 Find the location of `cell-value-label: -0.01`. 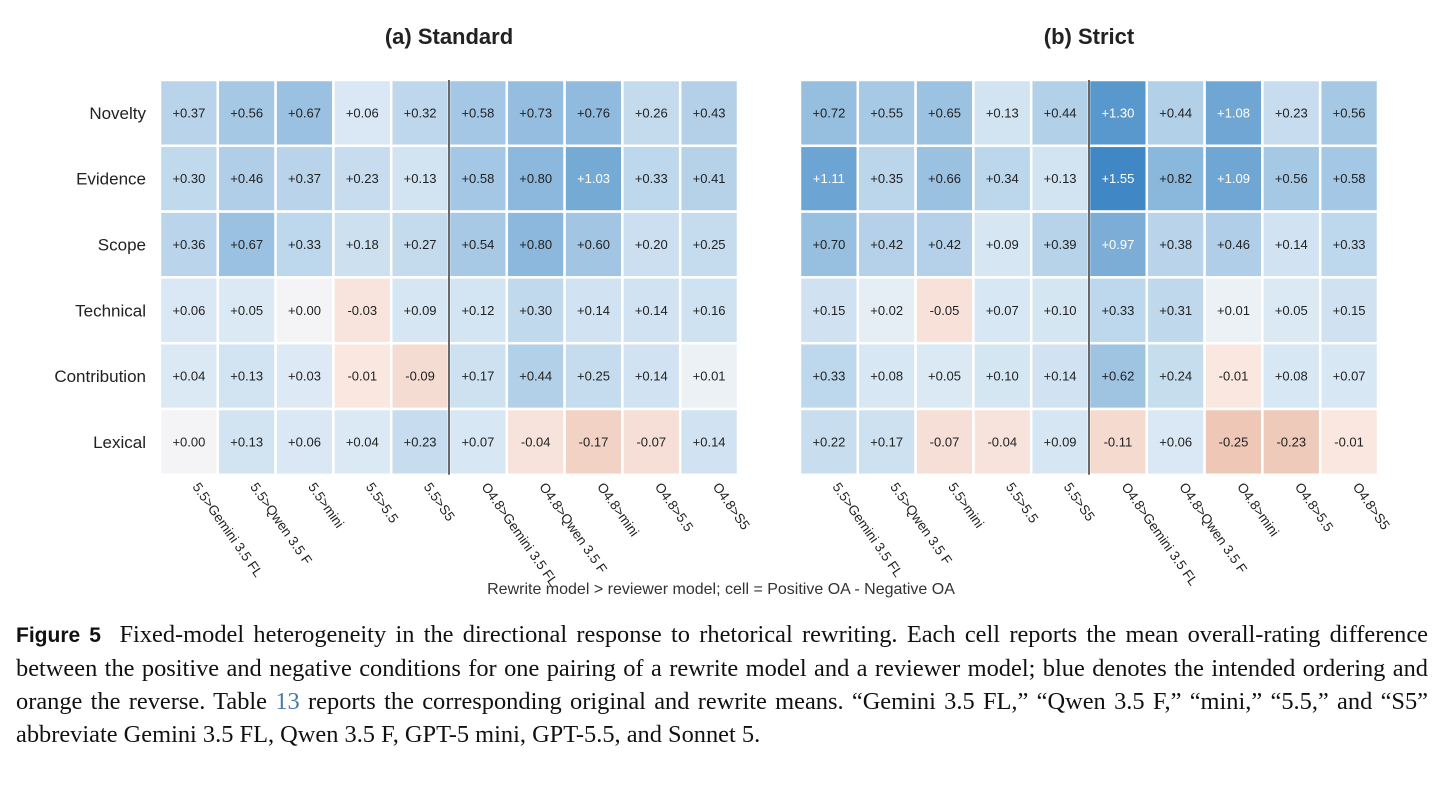

cell-value-label: -0.01 is located at coordinates (1349, 441).